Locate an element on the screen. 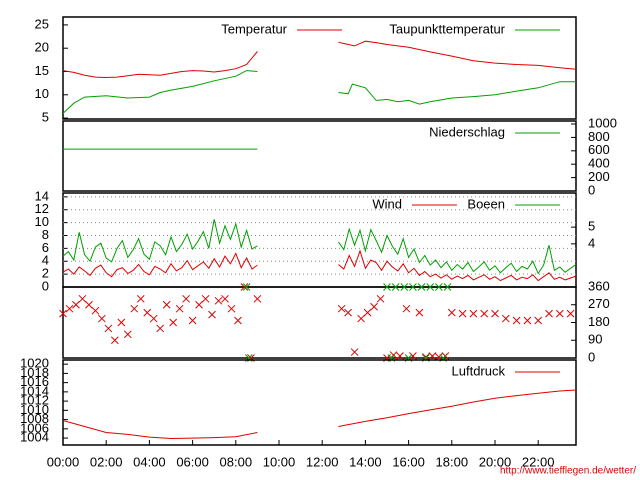  y2-tick-label: 90 is located at coordinates (595, 339).